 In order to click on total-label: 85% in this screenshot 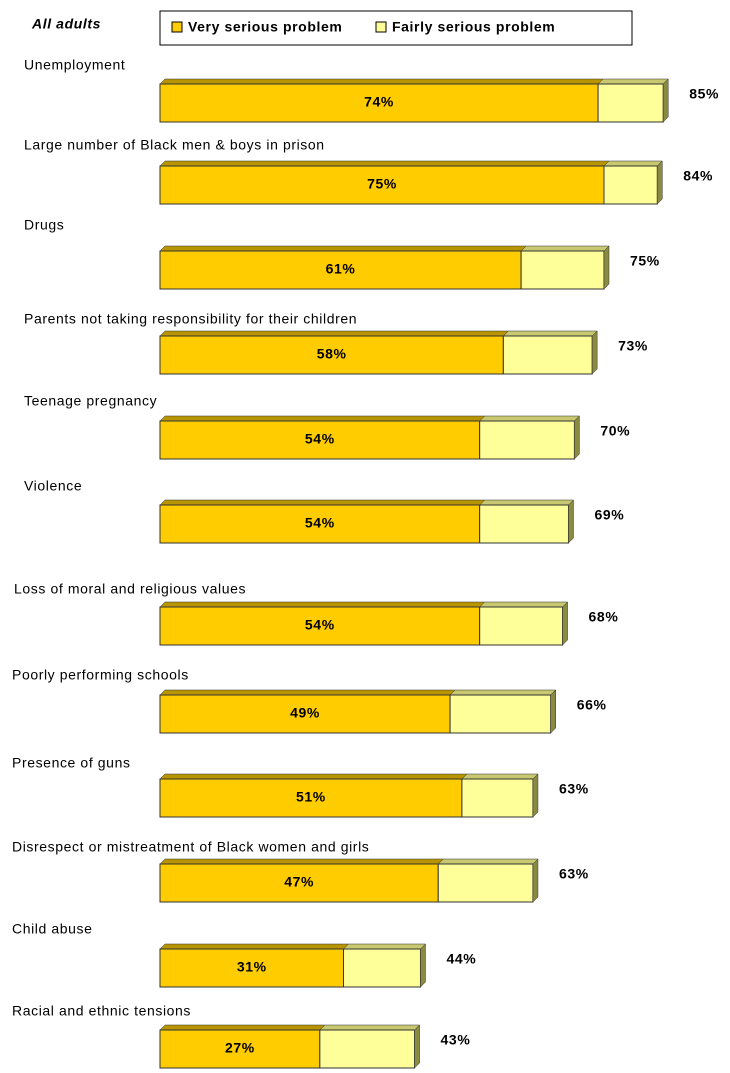, I will do `click(704, 94)`.